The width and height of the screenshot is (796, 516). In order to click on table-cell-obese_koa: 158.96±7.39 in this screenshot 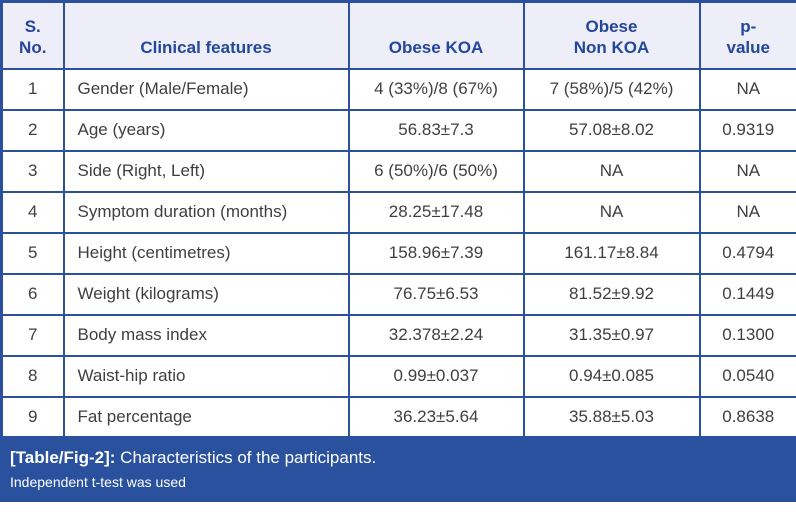, I will do `click(436, 253)`.